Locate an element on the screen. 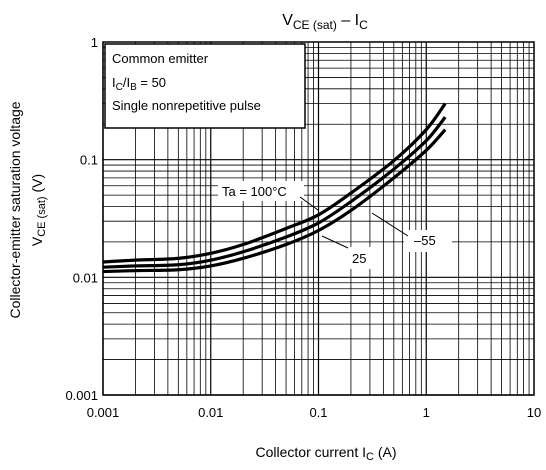 This screenshot has width=546, height=470. series-label-25: 25 is located at coordinates (359, 258).